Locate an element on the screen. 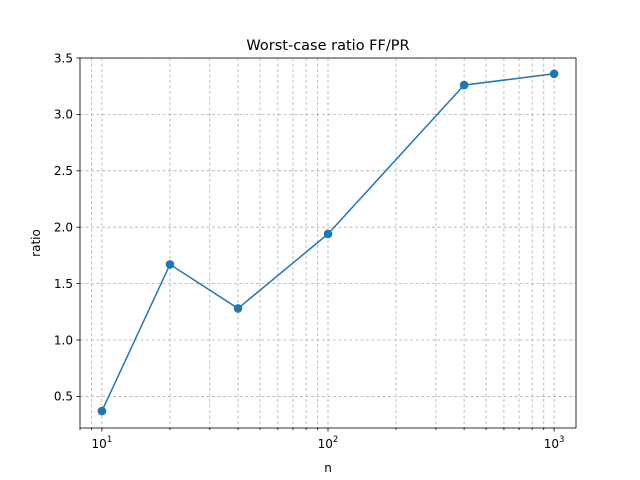 This screenshot has height=480, width=640. x-axis-title: n is located at coordinates (328, 468).